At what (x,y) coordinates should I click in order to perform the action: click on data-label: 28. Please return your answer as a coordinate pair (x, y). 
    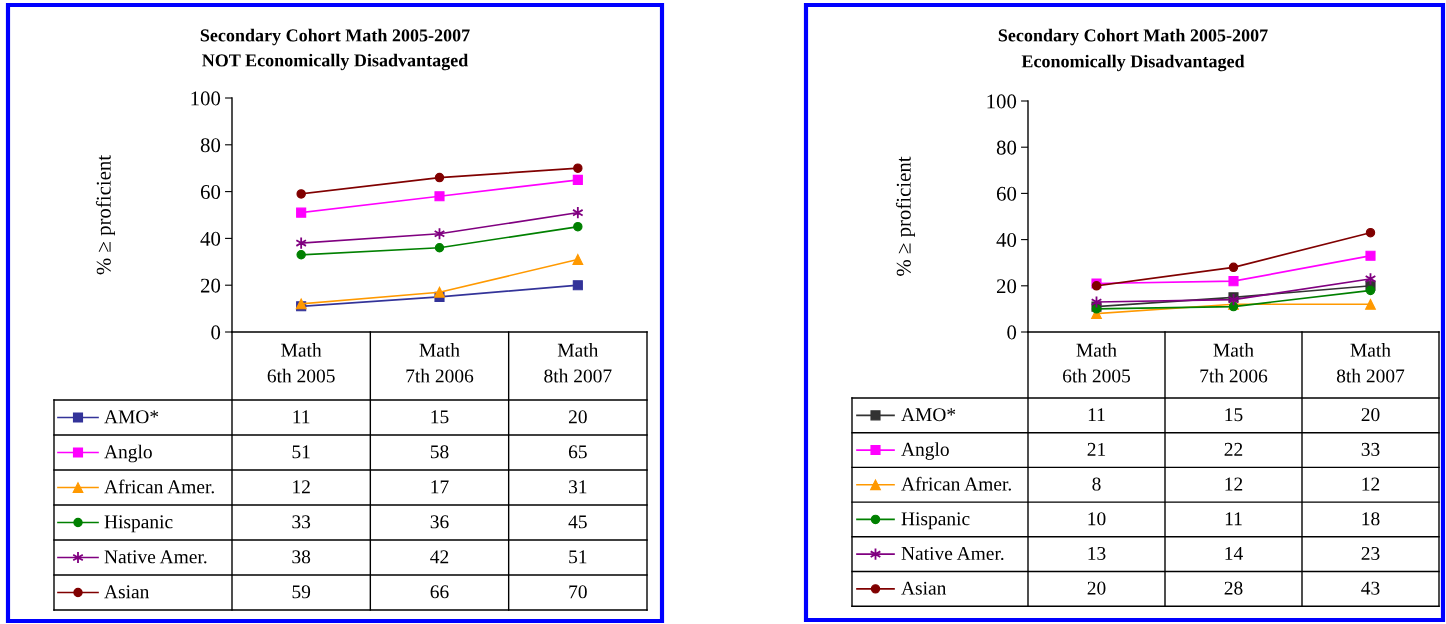
    Looking at the image, I should click on (1233, 588).